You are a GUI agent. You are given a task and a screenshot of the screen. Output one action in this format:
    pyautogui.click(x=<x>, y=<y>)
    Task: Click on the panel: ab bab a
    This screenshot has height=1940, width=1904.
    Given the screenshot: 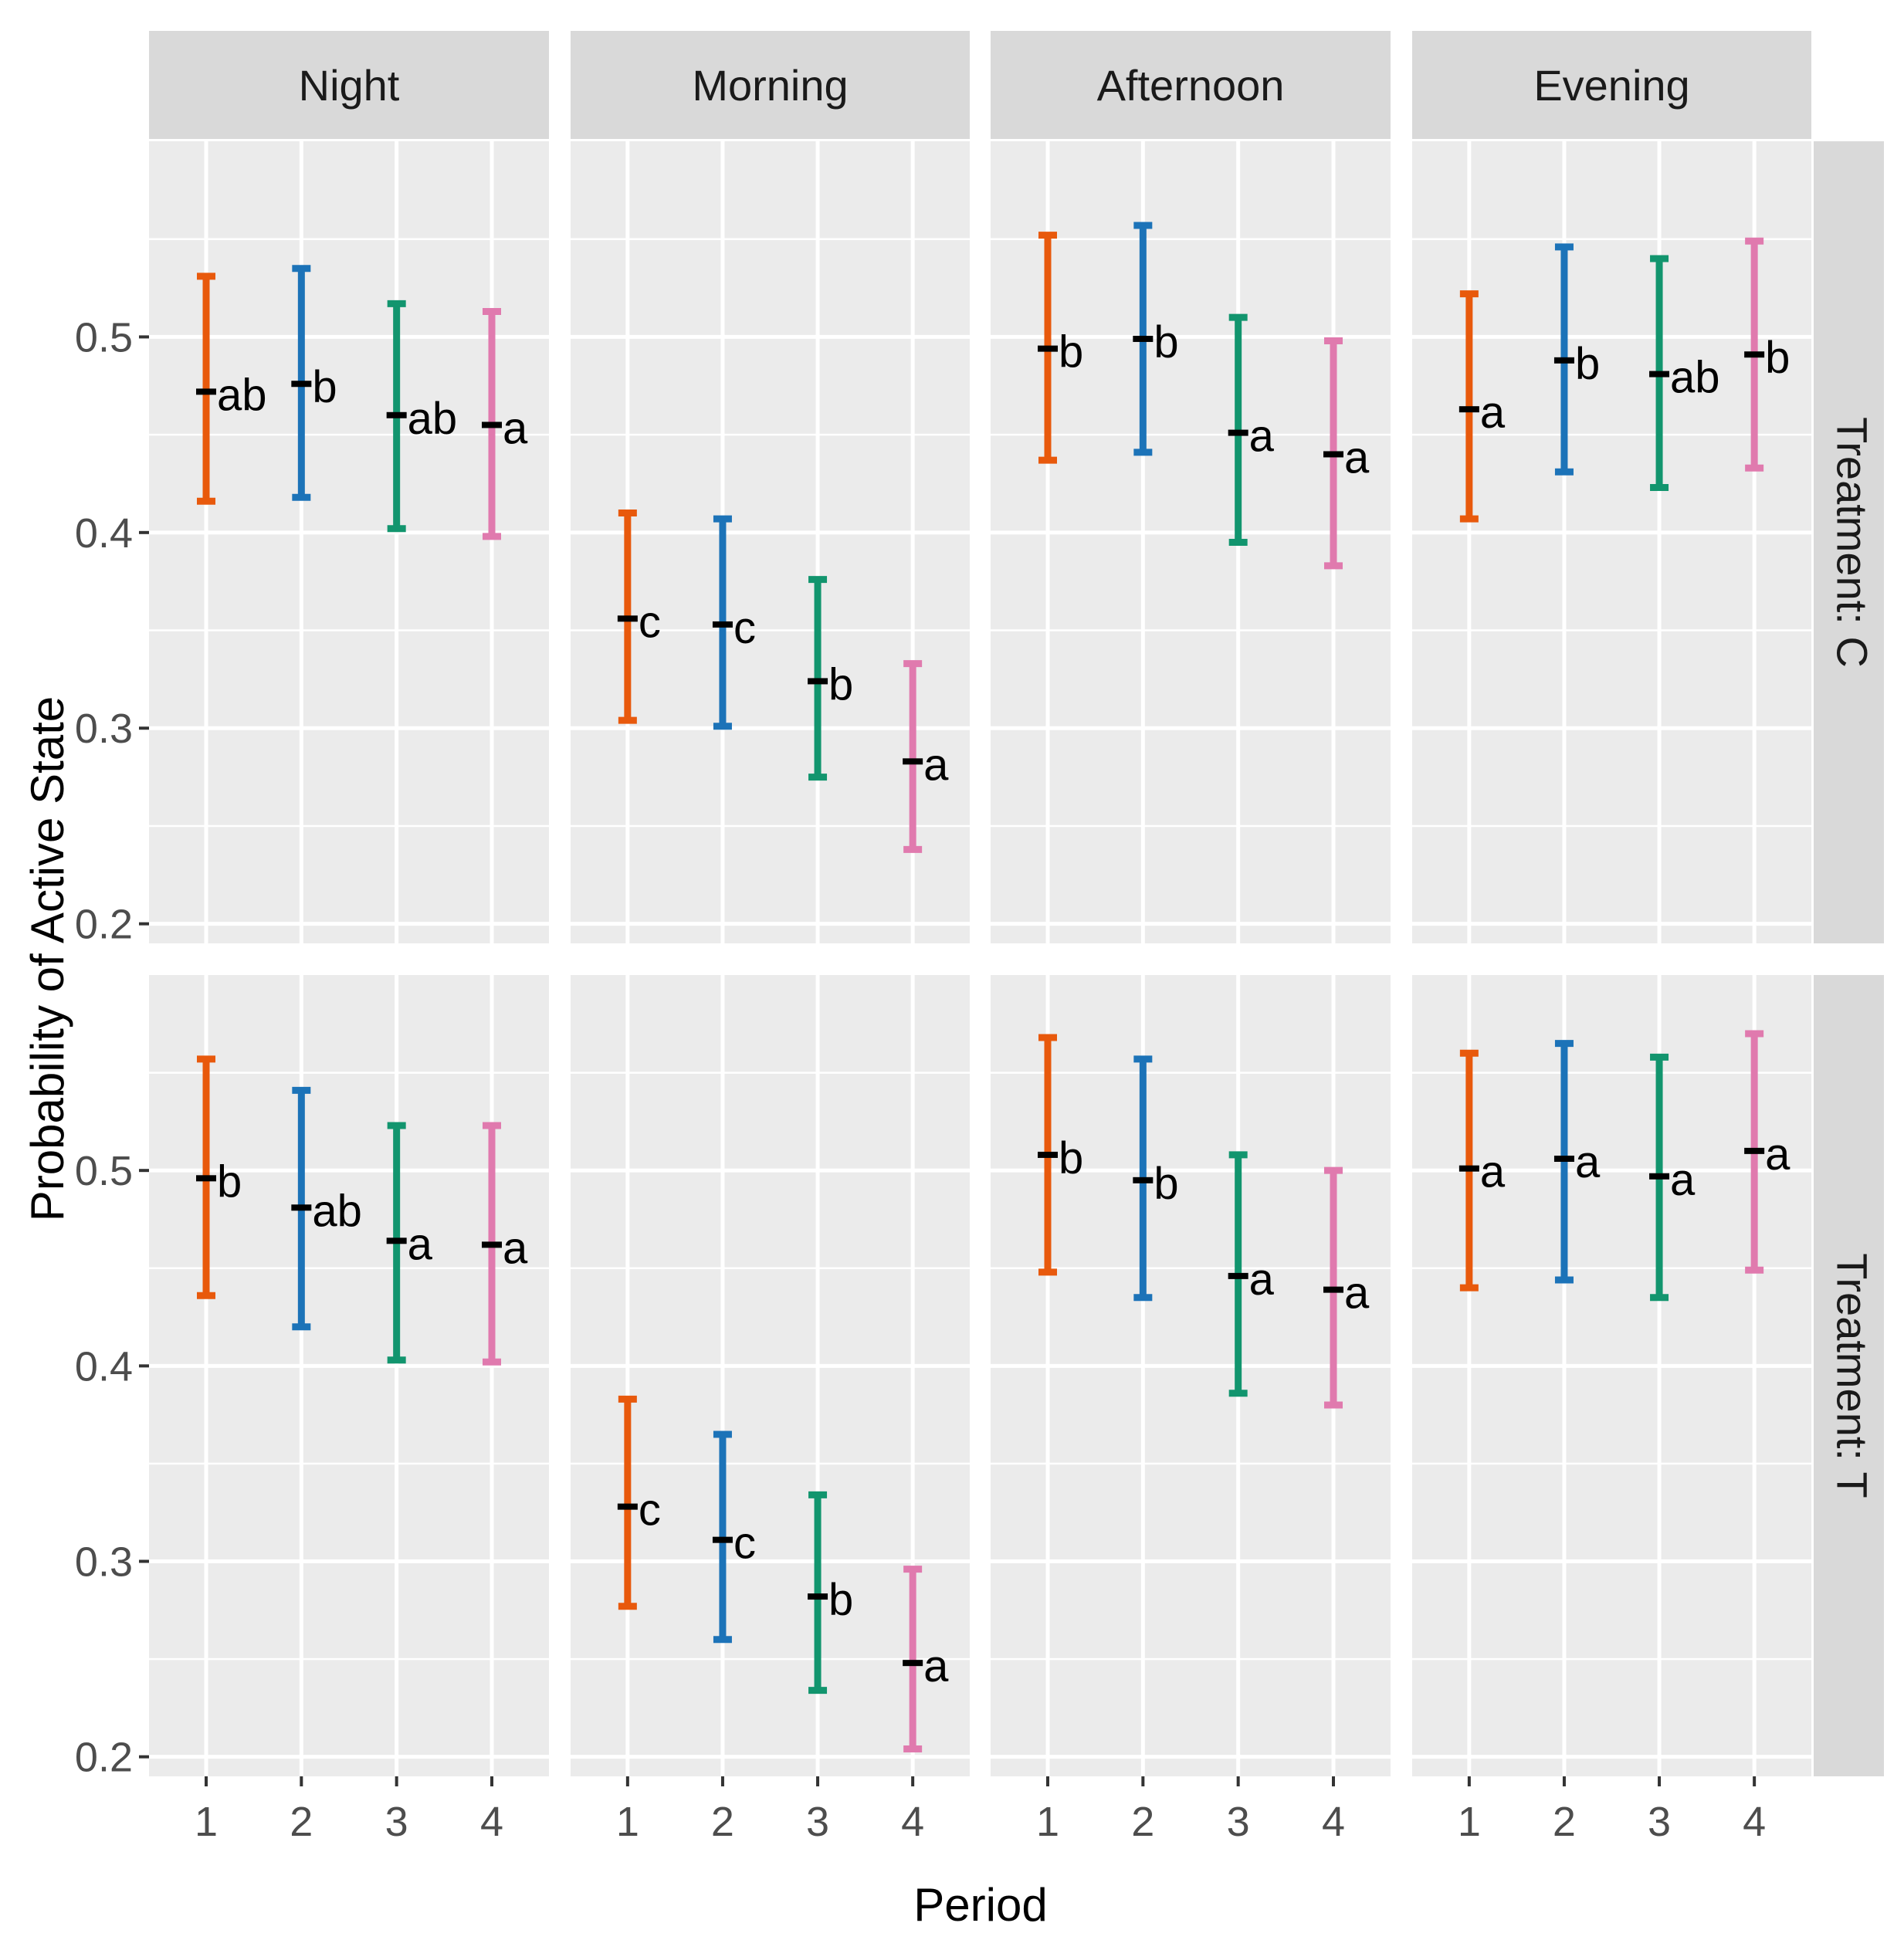 What is the action you would take?
    pyautogui.click(x=349, y=542)
    